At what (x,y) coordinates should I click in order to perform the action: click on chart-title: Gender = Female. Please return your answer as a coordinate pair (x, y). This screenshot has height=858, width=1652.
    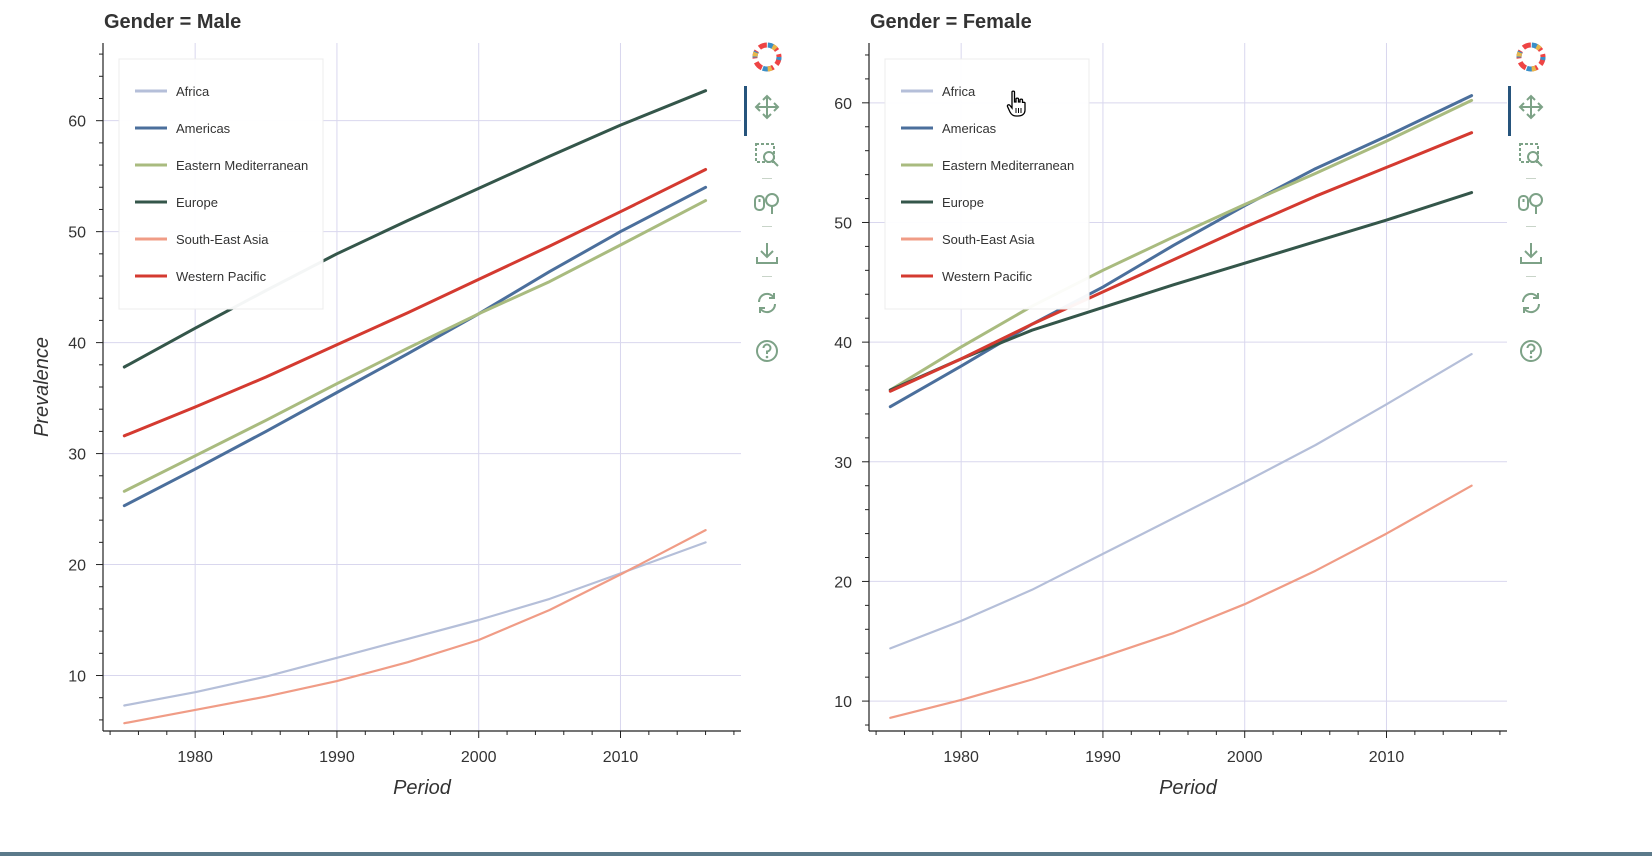
    Looking at the image, I should click on (951, 22).